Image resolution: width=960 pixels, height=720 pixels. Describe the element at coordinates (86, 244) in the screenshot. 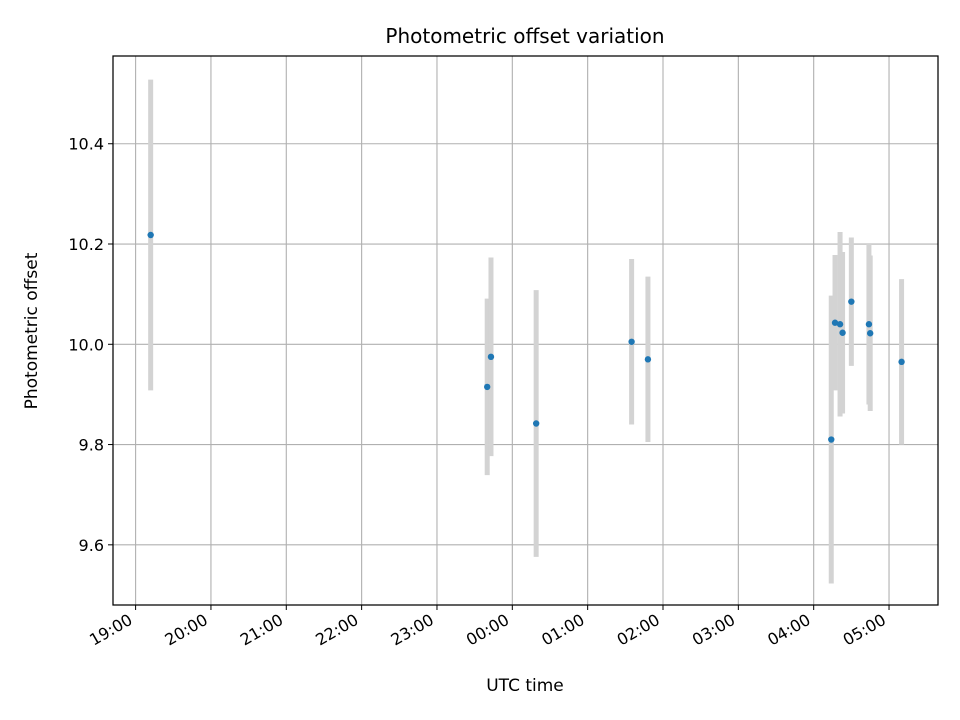

I see `y-tick-label: 10.2` at that location.